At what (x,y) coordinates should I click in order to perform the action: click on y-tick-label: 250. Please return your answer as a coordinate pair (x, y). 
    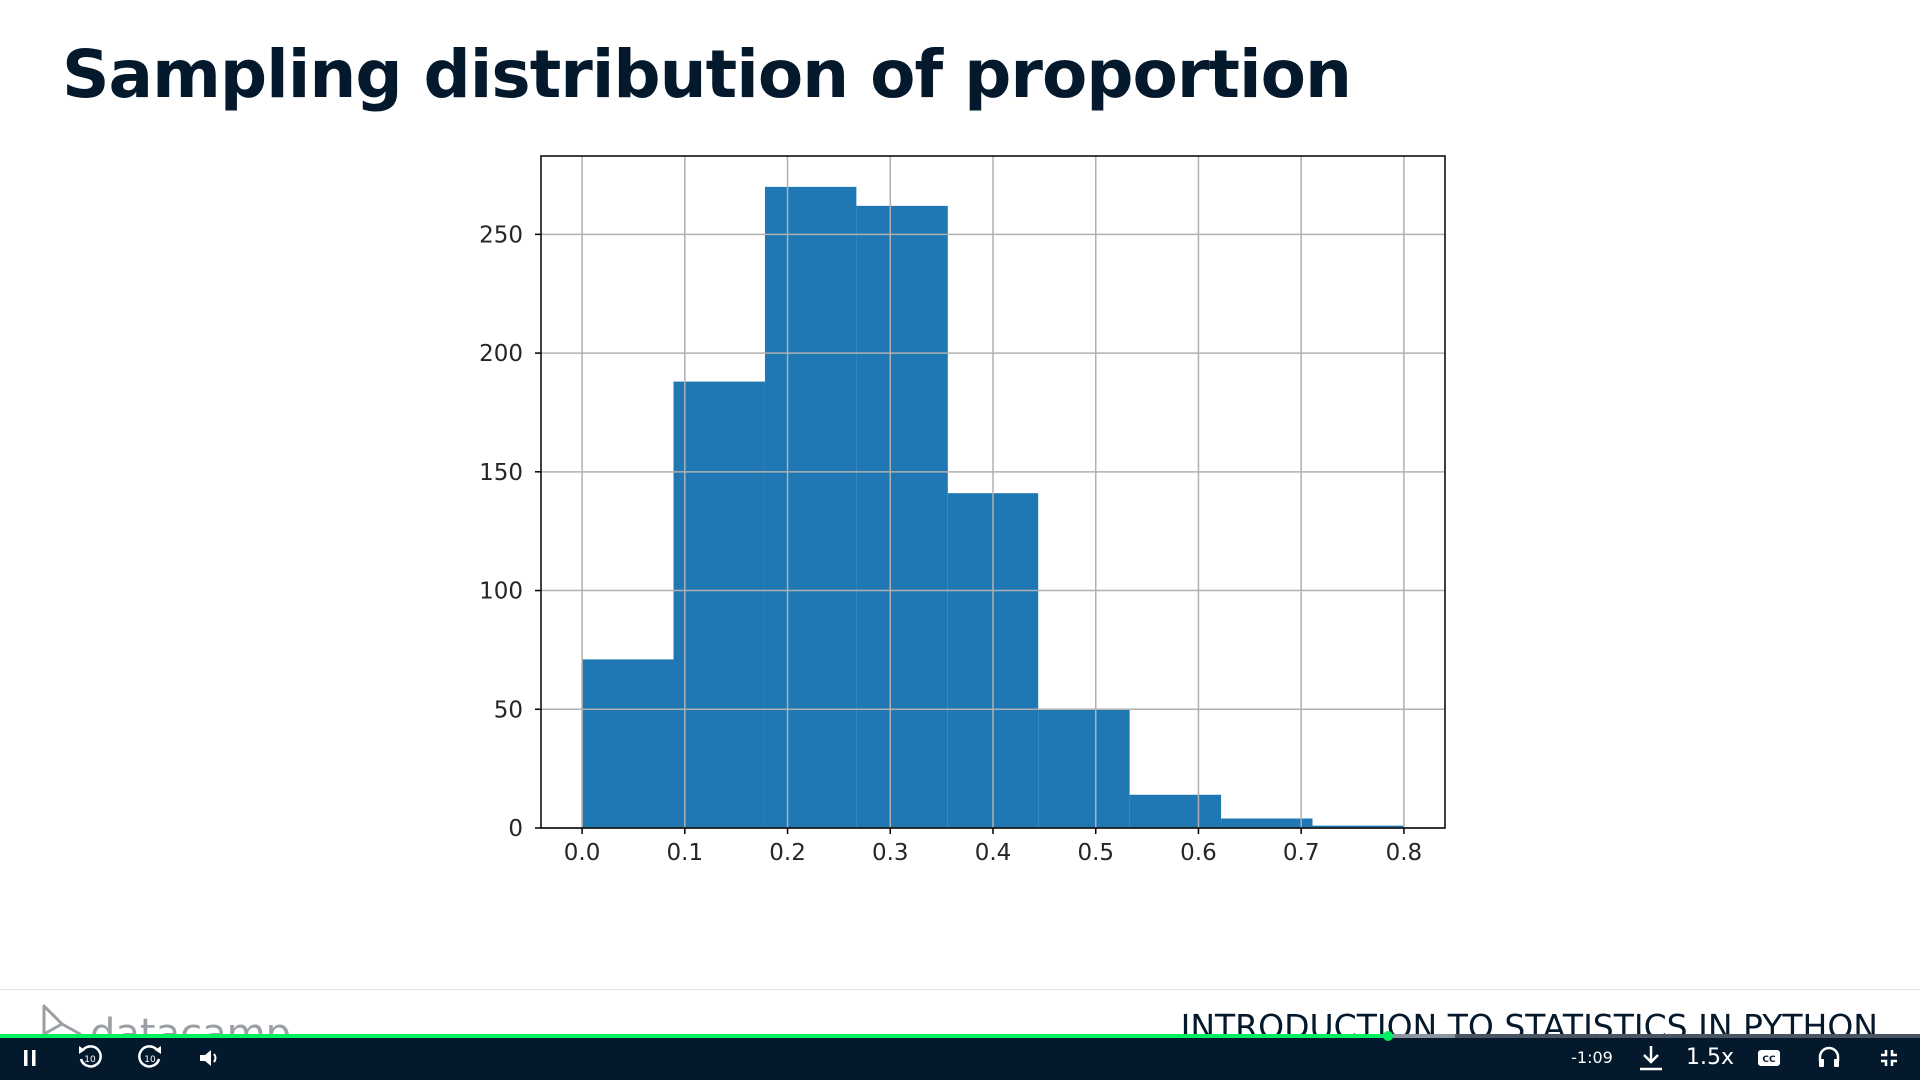
    Looking at the image, I should click on (501, 235).